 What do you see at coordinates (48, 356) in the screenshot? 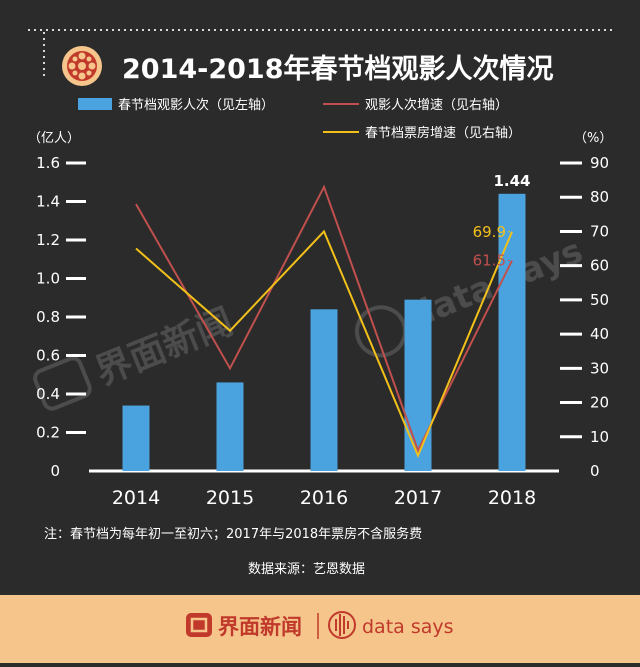
I see `left-tick-label: 0.6` at bounding box center [48, 356].